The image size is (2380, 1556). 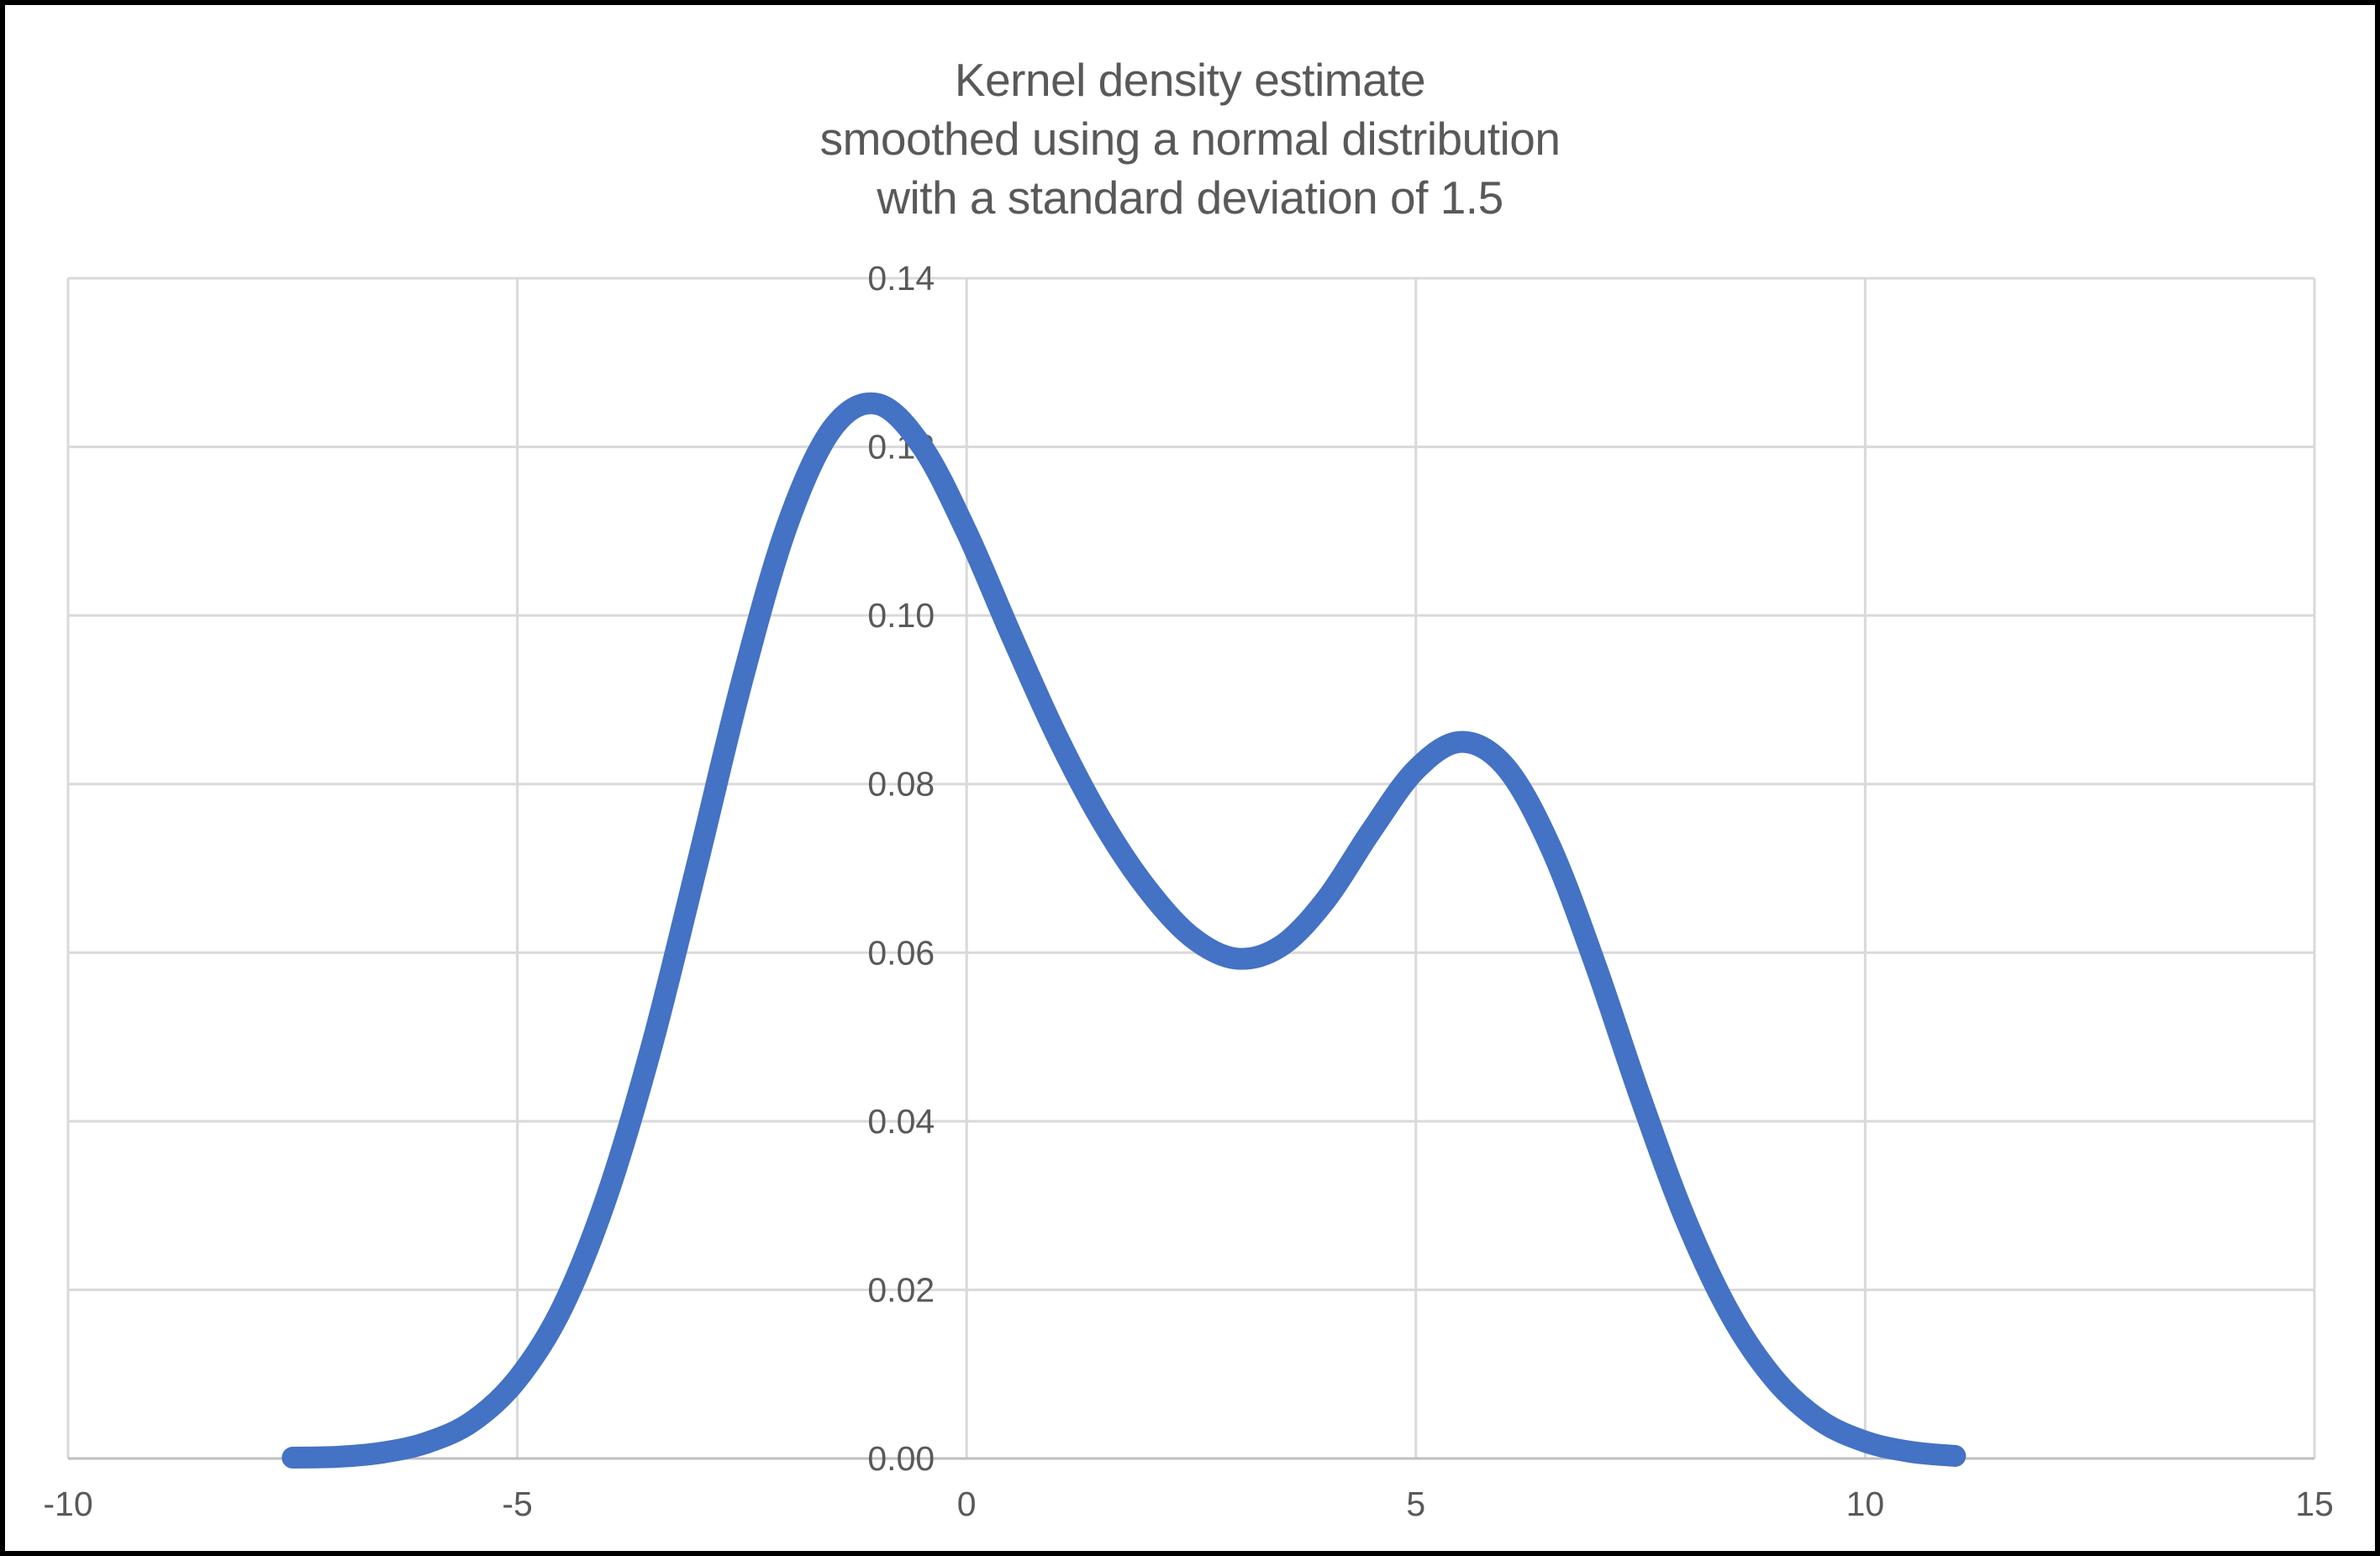 I want to click on y-tick-label: 0.04, so click(x=901, y=1121).